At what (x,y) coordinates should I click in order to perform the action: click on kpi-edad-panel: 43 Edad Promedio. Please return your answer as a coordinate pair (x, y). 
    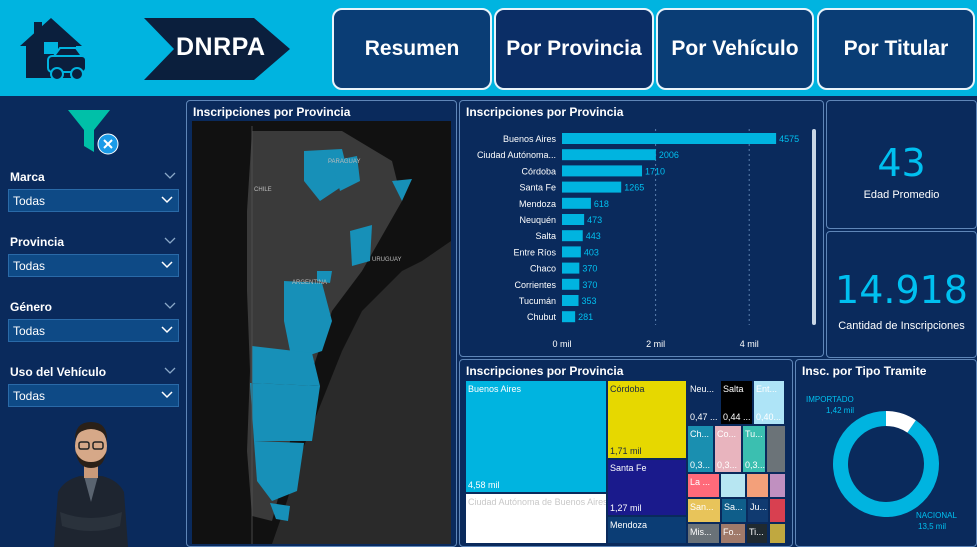
    Looking at the image, I should click on (901, 164).